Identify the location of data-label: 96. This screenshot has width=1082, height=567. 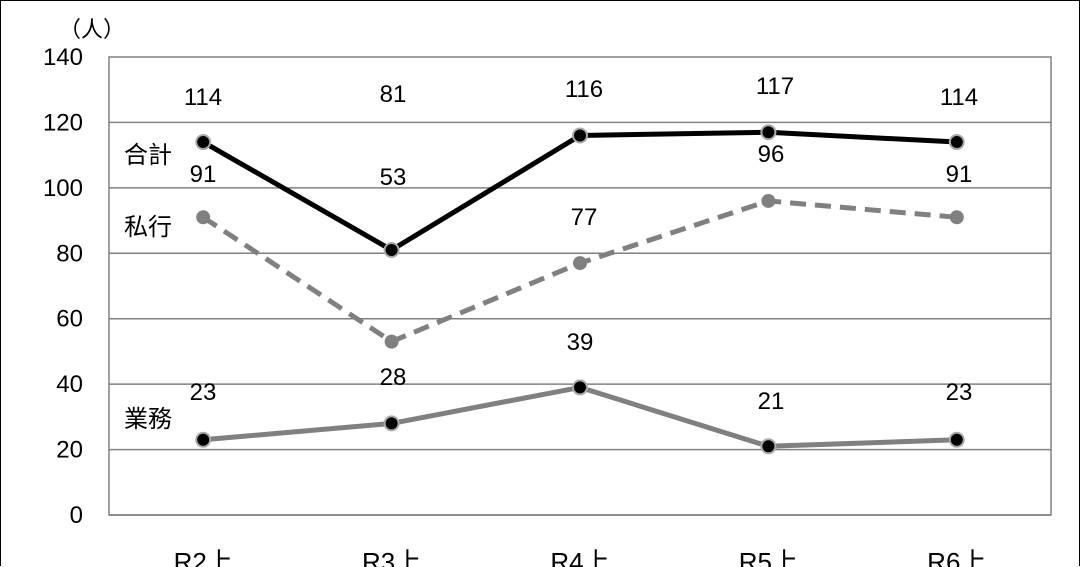
(771, 154).